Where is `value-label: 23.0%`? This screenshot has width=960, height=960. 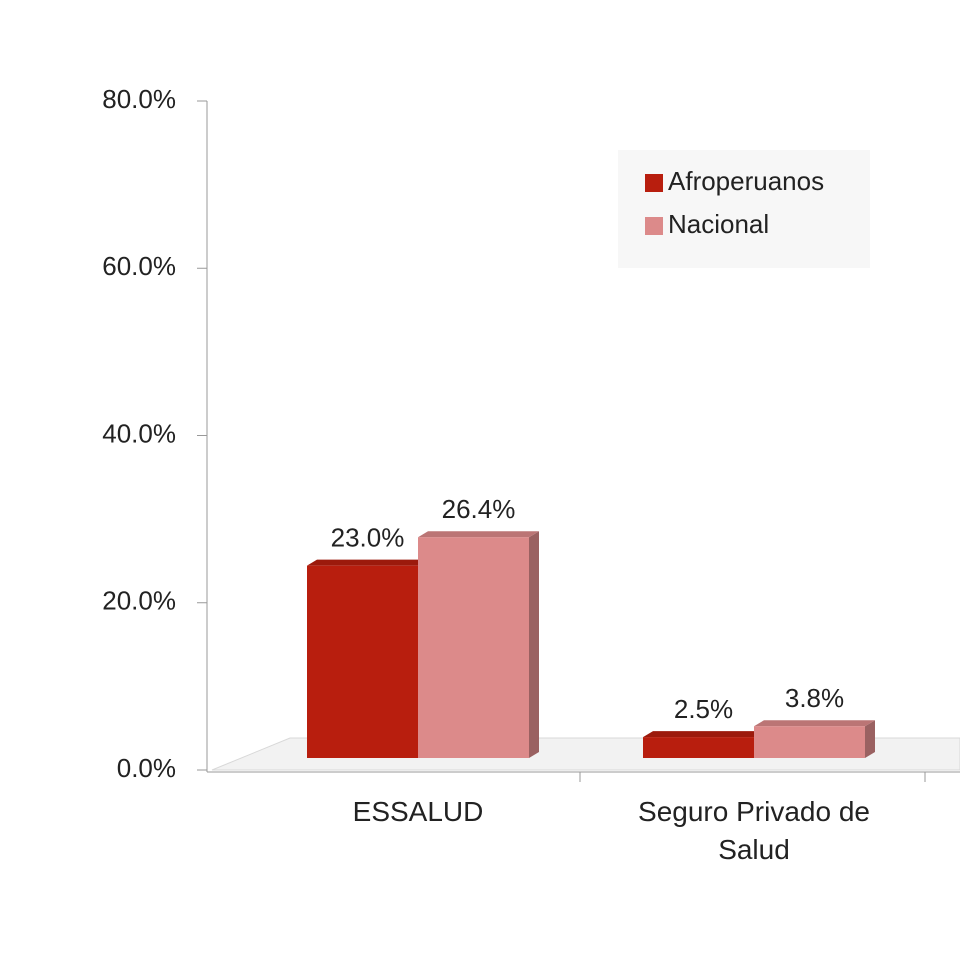 value-label: 23.0% is located at coordinates (368, 538).